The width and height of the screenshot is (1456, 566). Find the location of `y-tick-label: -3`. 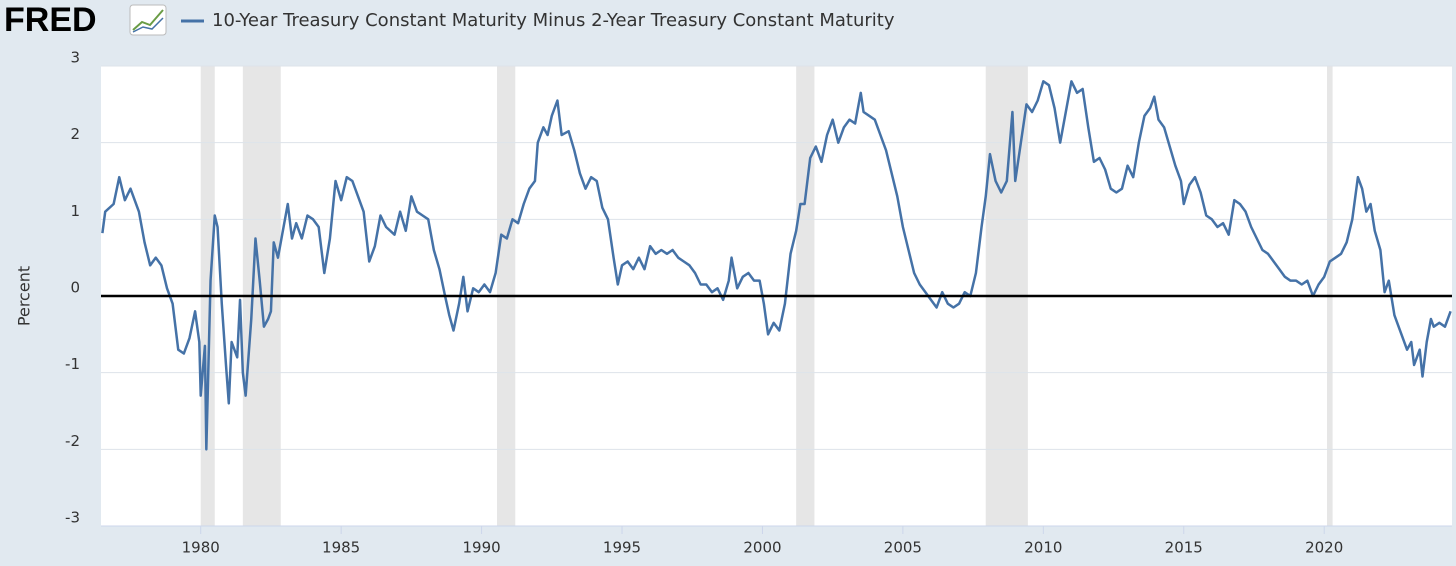

y-tick-label: -3 is located at coordinates (72, 518).